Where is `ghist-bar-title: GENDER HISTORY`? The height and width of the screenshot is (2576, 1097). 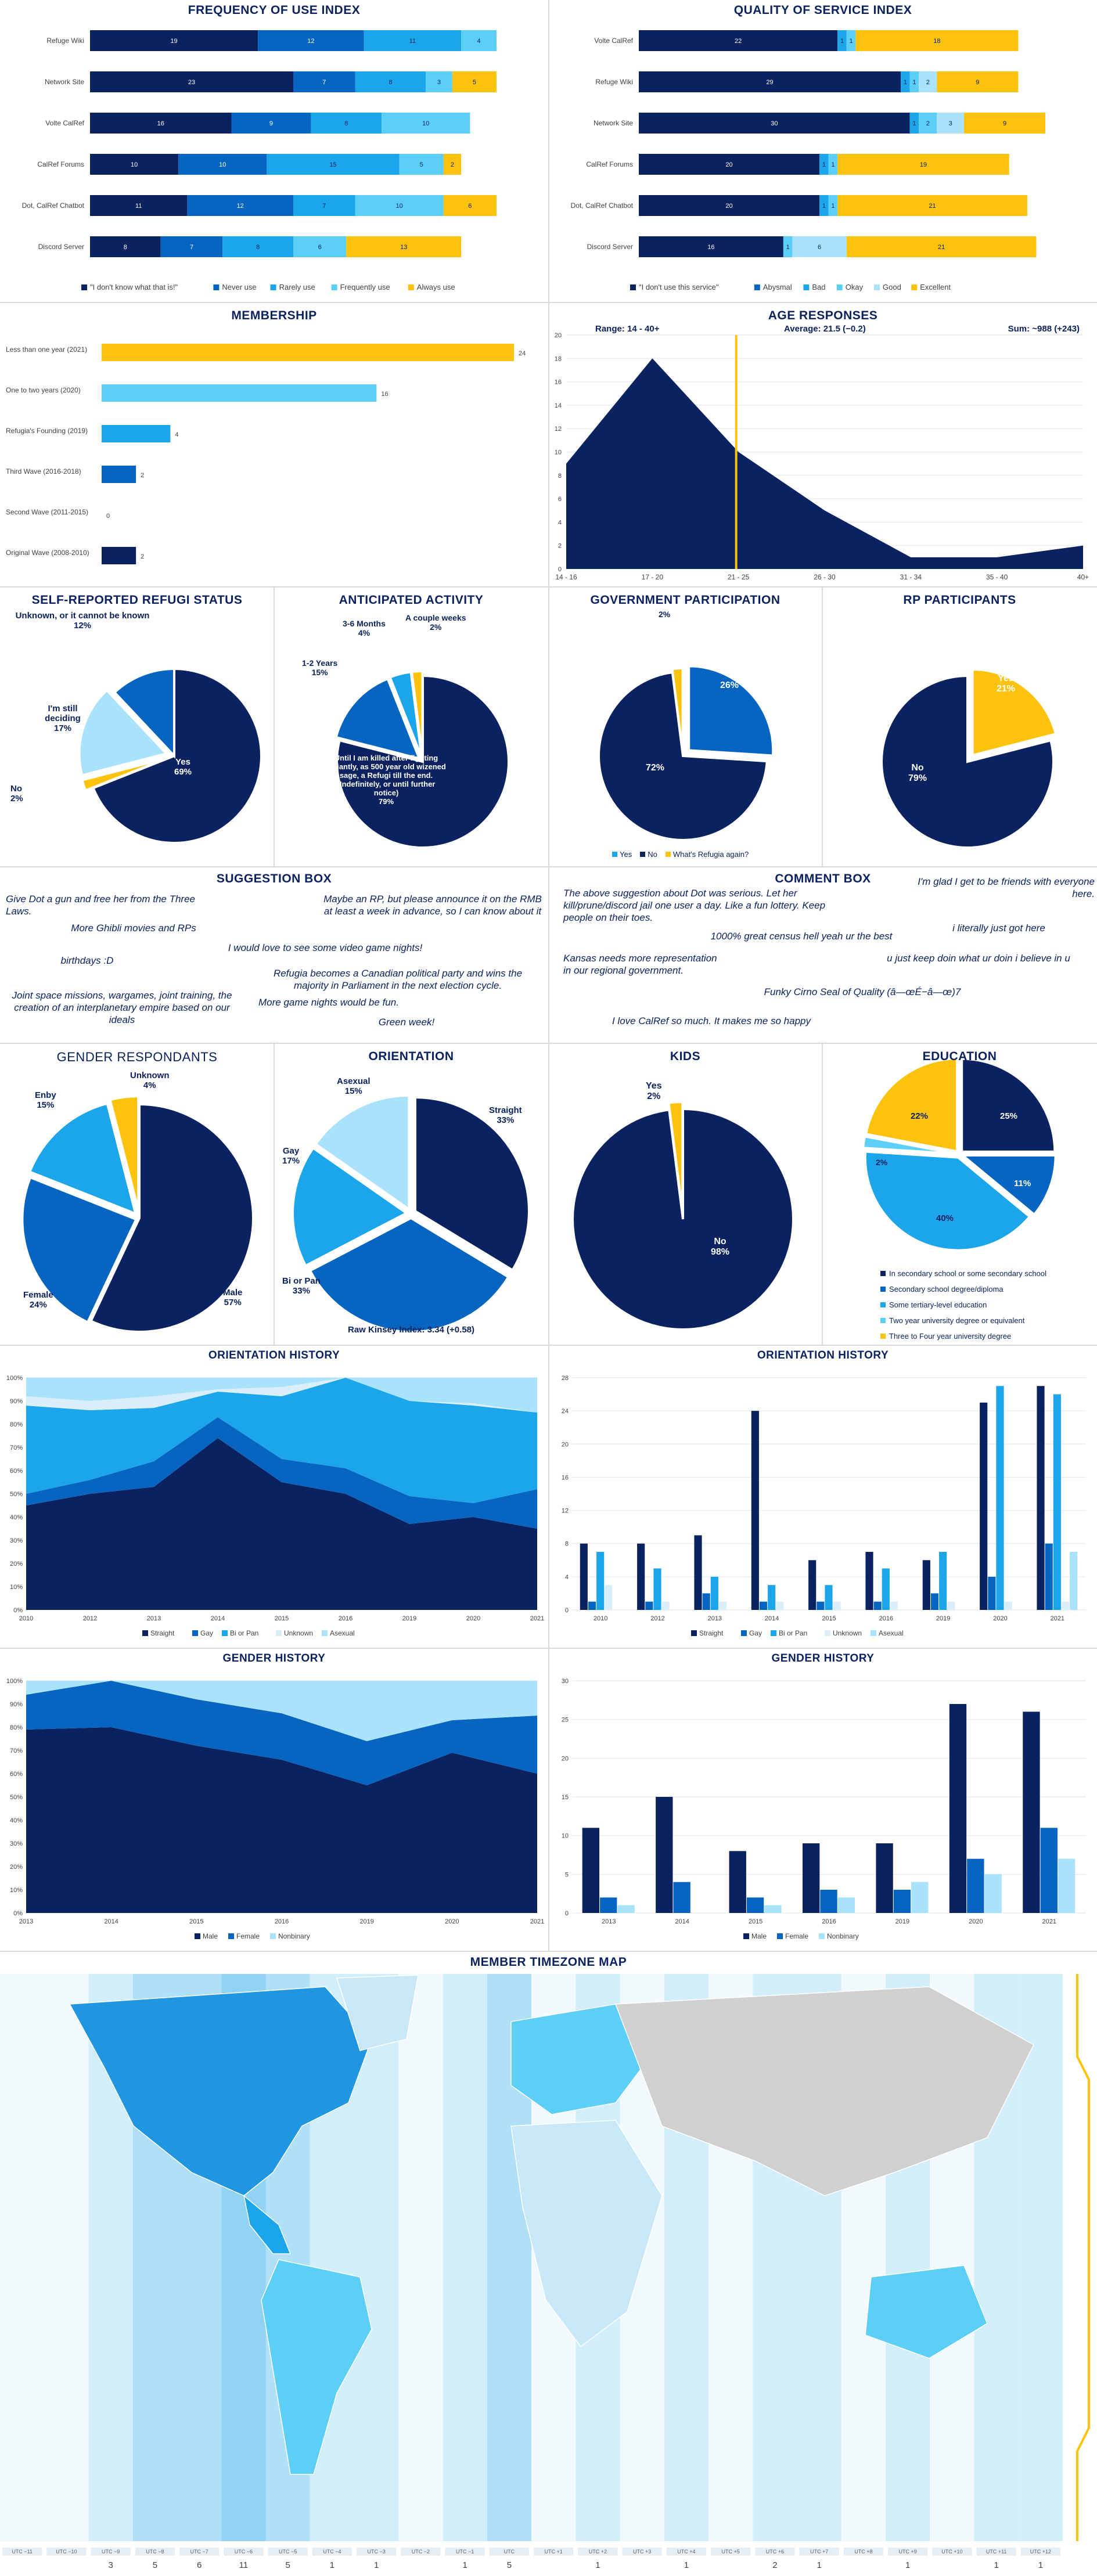
ghist-bar-title: GENDER HISTORY is located at coordinates (823, 1658).